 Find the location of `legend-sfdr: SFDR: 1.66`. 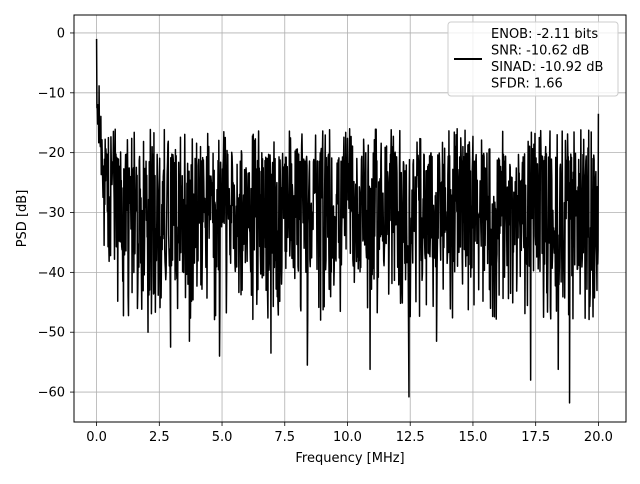

legend-sfdr: SFDR: 1.66 is located at coordinates (527, 84).